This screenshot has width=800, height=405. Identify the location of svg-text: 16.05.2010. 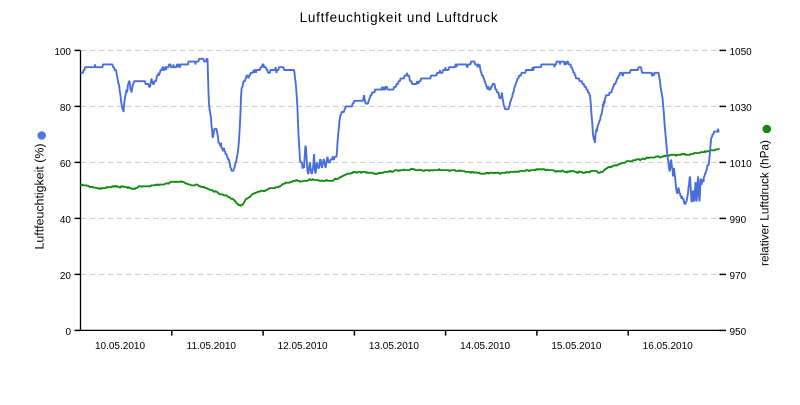
(668, 346).